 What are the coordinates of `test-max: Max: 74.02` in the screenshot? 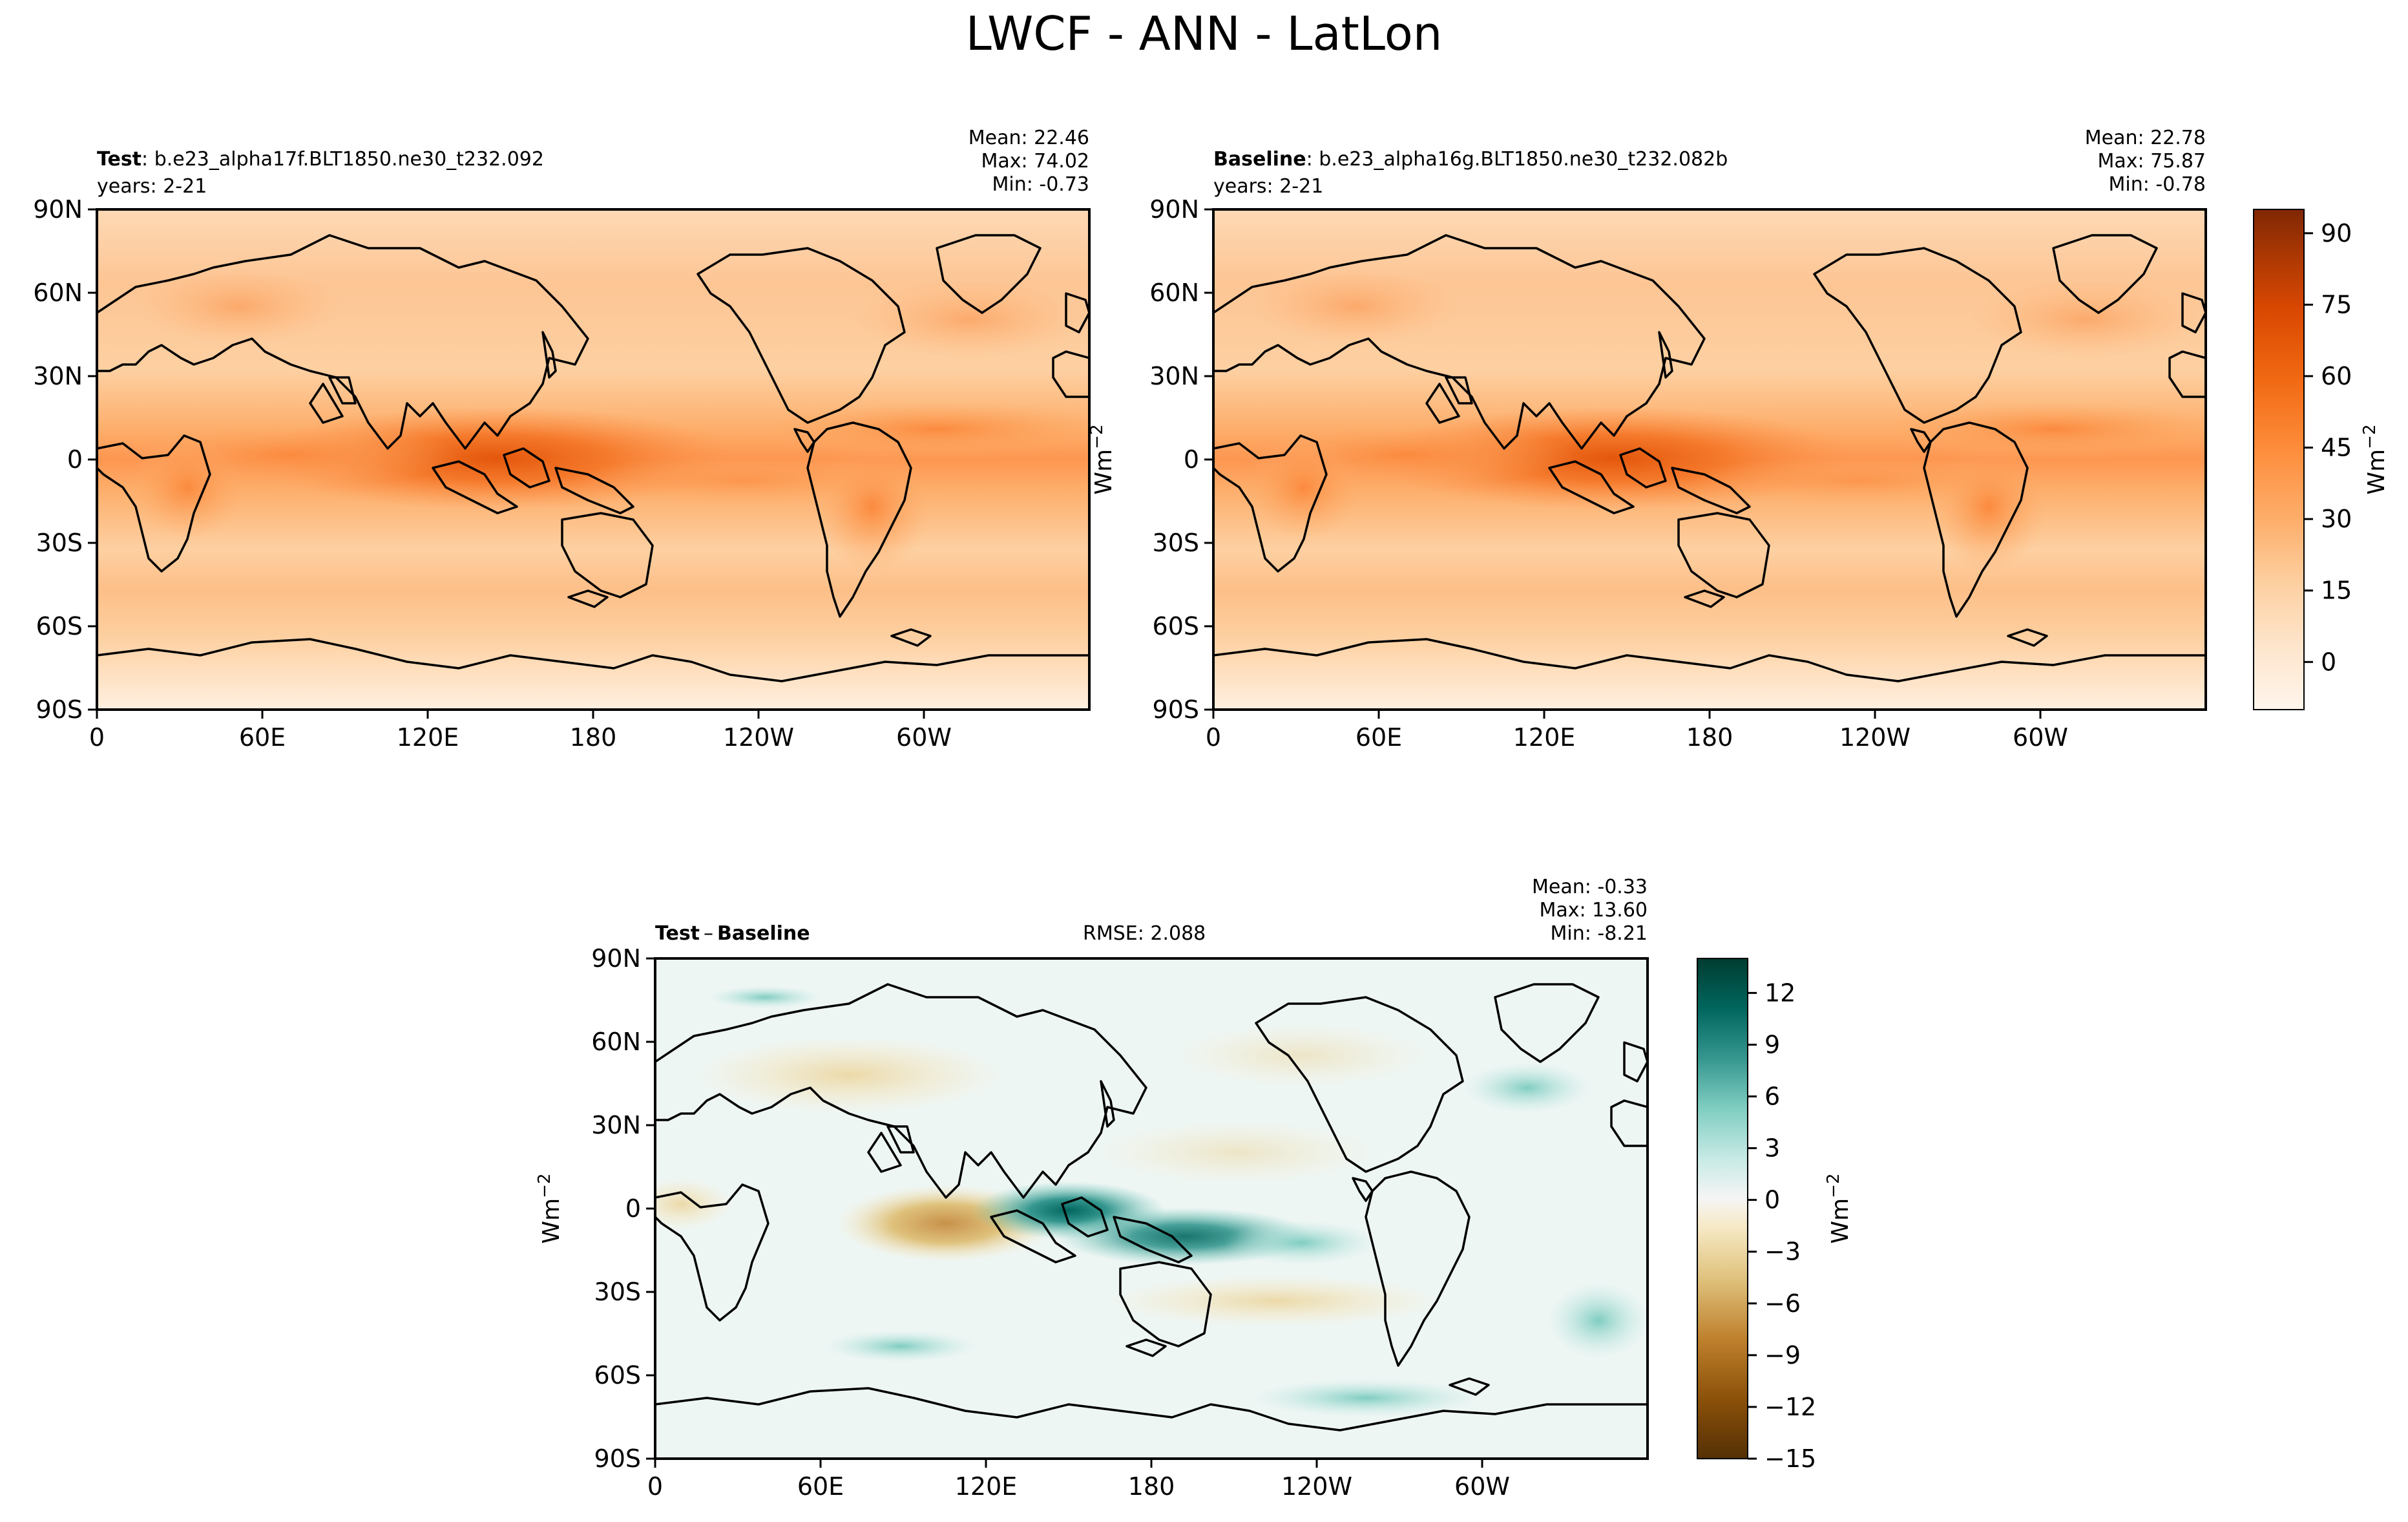 It's located at (1035, 161).